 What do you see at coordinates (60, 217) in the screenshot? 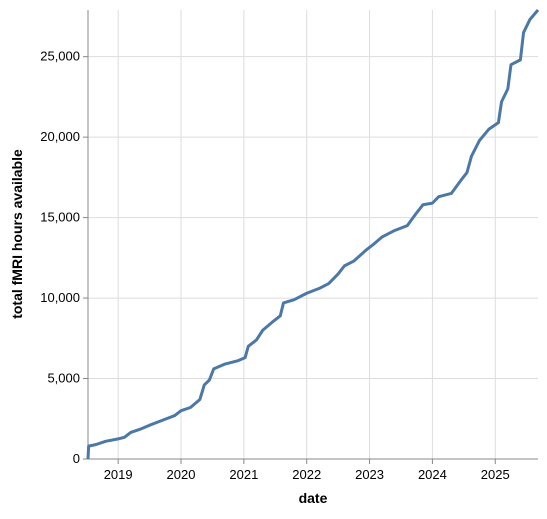
I see `y-tick-label: 15,000` at bounding box center [60, 217].